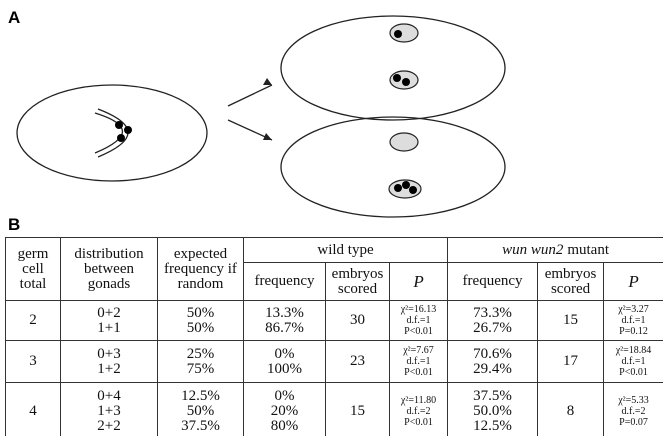 Image resolution: width=663 pixels, height=436 pixels. I want to click on cell: 0% 100%, so click(284, 361).